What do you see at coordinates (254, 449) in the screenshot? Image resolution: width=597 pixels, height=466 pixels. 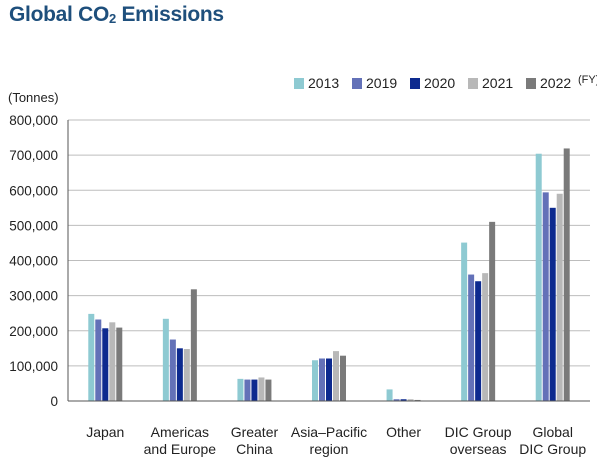 I see `category-label-line: China` at bounding box center [254, 449].